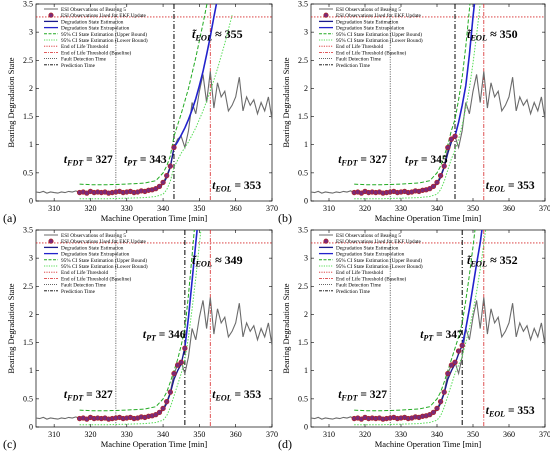 The width and height of the screenshot is (550, 452). Describe the element at coordinates (217, 35) in the screenshot. I see `eol-estimate-annotation: t̃EOL ≈ 355` at that location.